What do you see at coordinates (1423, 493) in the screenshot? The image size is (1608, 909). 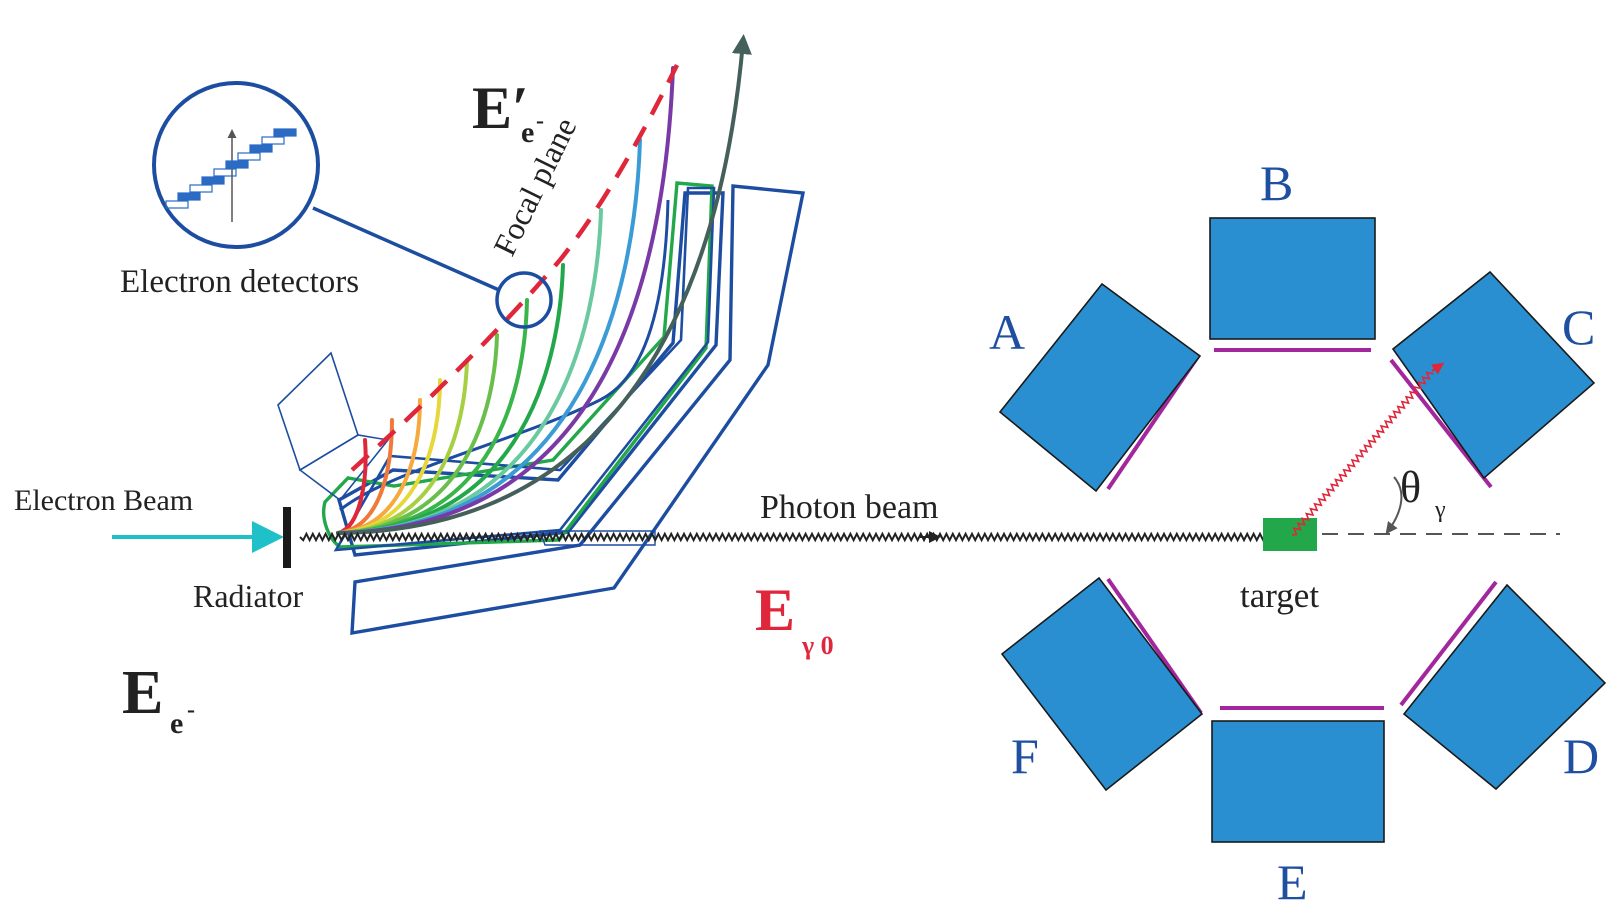 I see `theta-label: θ γ` at bounding box center [1423, 493].